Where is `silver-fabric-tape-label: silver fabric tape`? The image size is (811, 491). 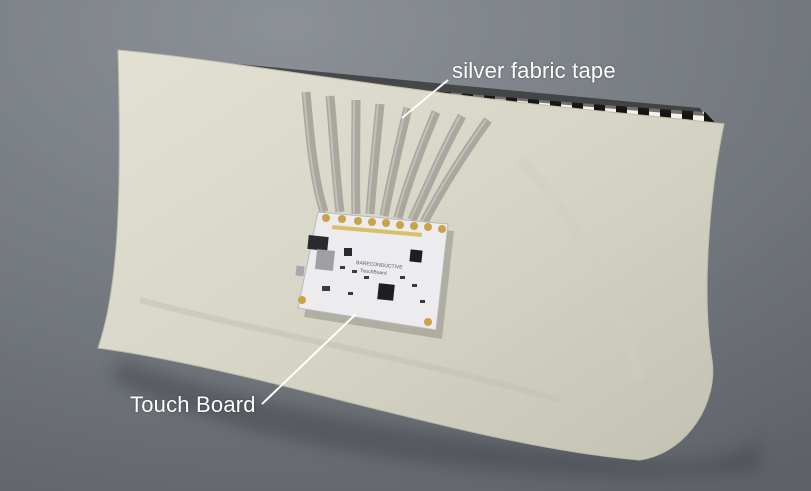 silver-fabric-tape-label: silver fabric tape is located at coordinates (534, 70).